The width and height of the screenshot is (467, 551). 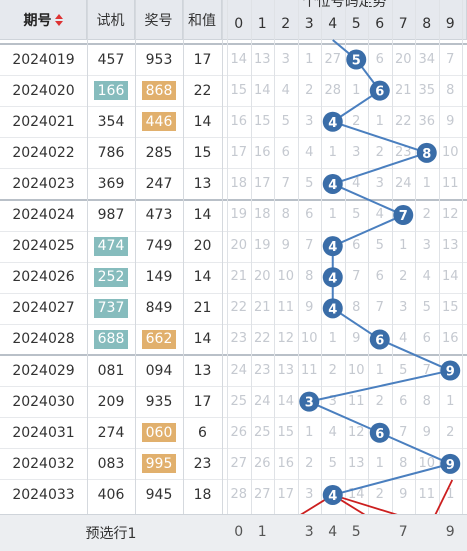 What do you see at coordinates (159, 20) in the screenshot?
I see `header-prize: 奖号` at bounding box center [159, 20].